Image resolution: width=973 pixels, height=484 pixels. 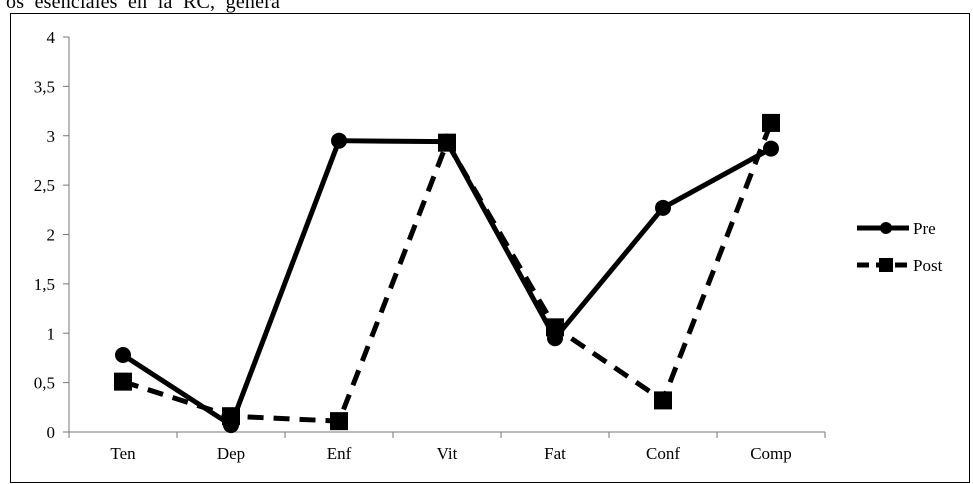 I want to click on y-tick-label: 2,5, so click(x=44, y=185).